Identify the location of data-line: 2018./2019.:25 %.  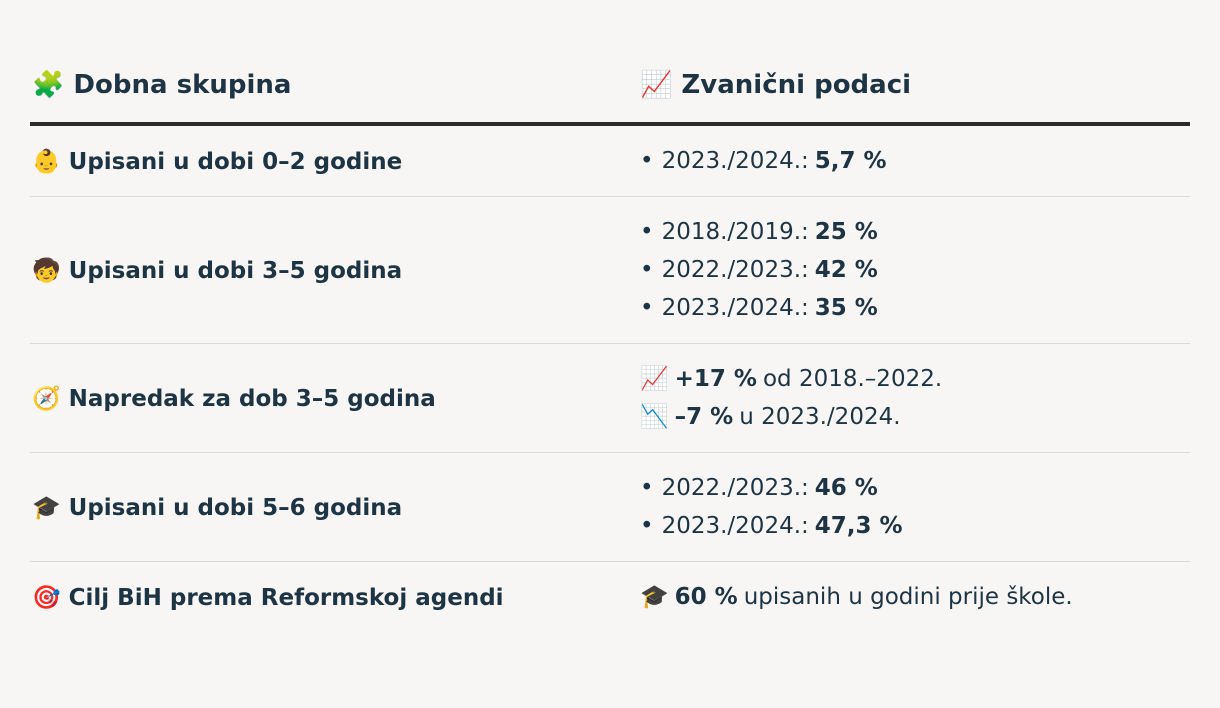
(914, 232).